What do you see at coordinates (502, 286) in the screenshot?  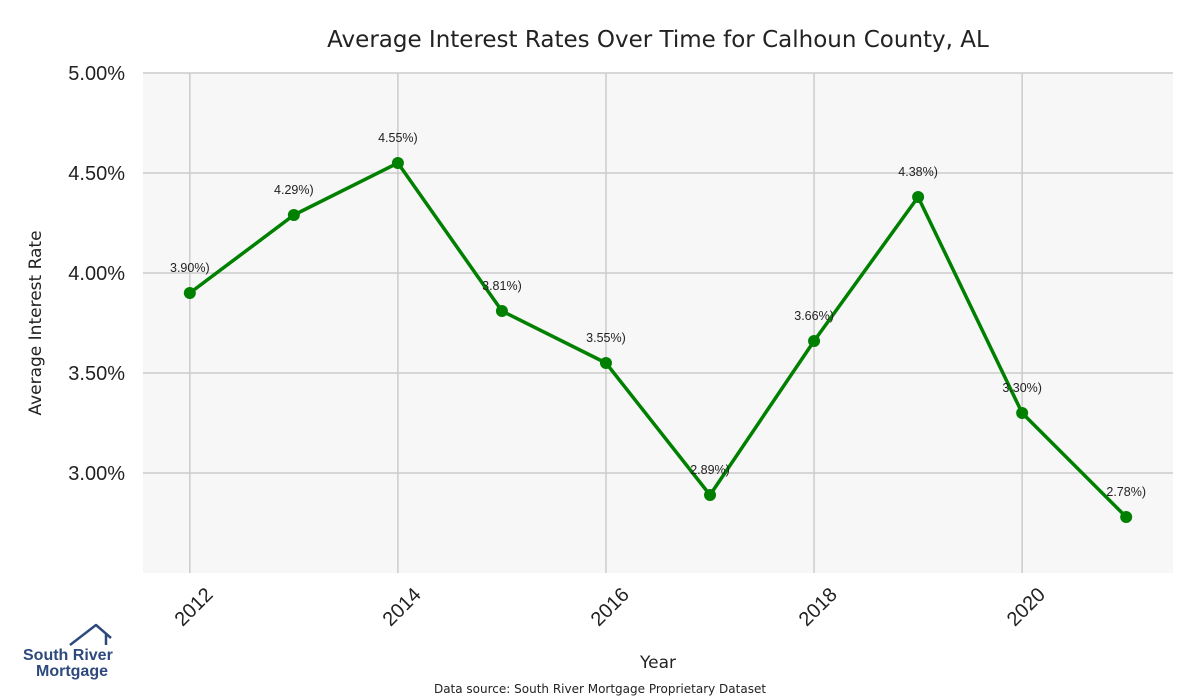 I see `data-label: 3.81%)` at bounding box center [502, 286].